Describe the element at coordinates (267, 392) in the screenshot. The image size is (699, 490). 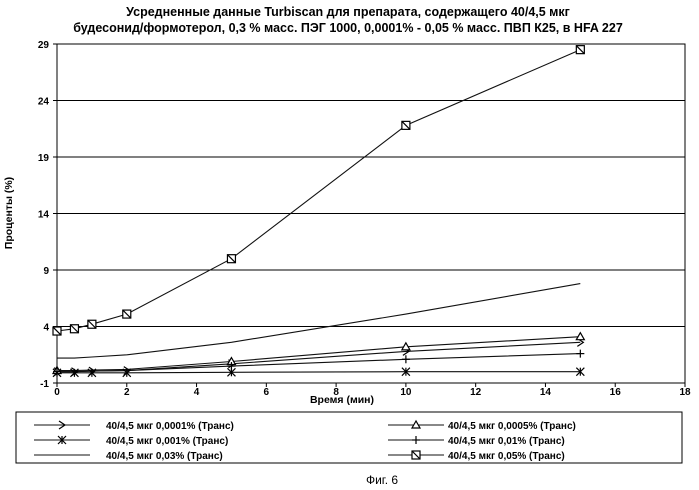
I see `x-tick-label: 6` at that location.